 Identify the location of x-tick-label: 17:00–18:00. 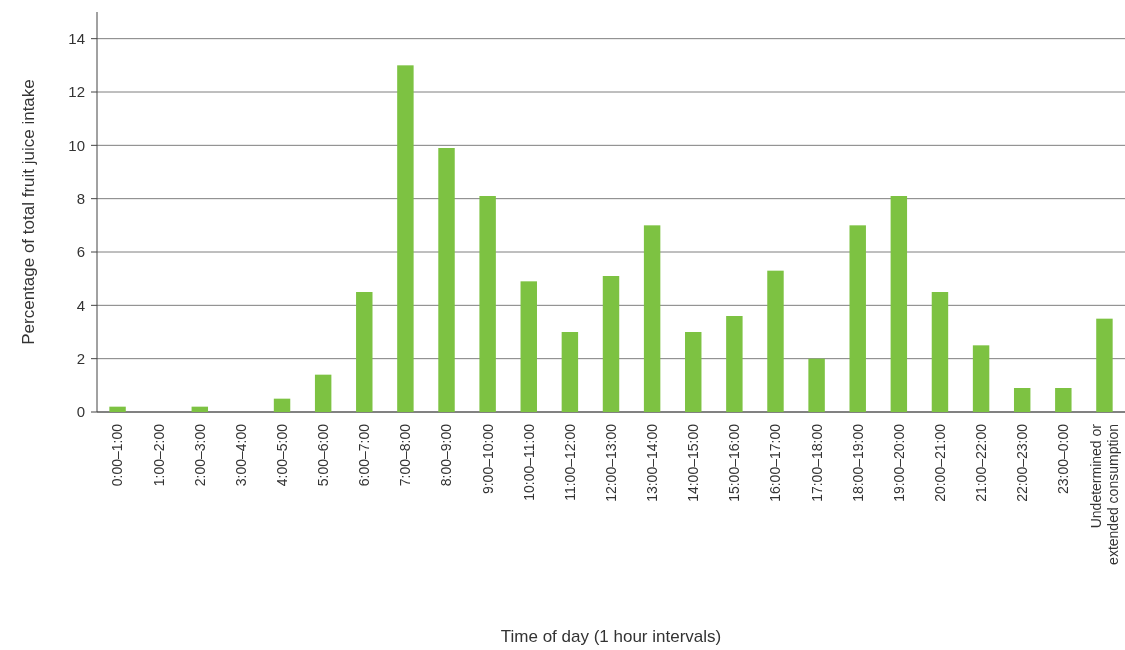
(816, 462).